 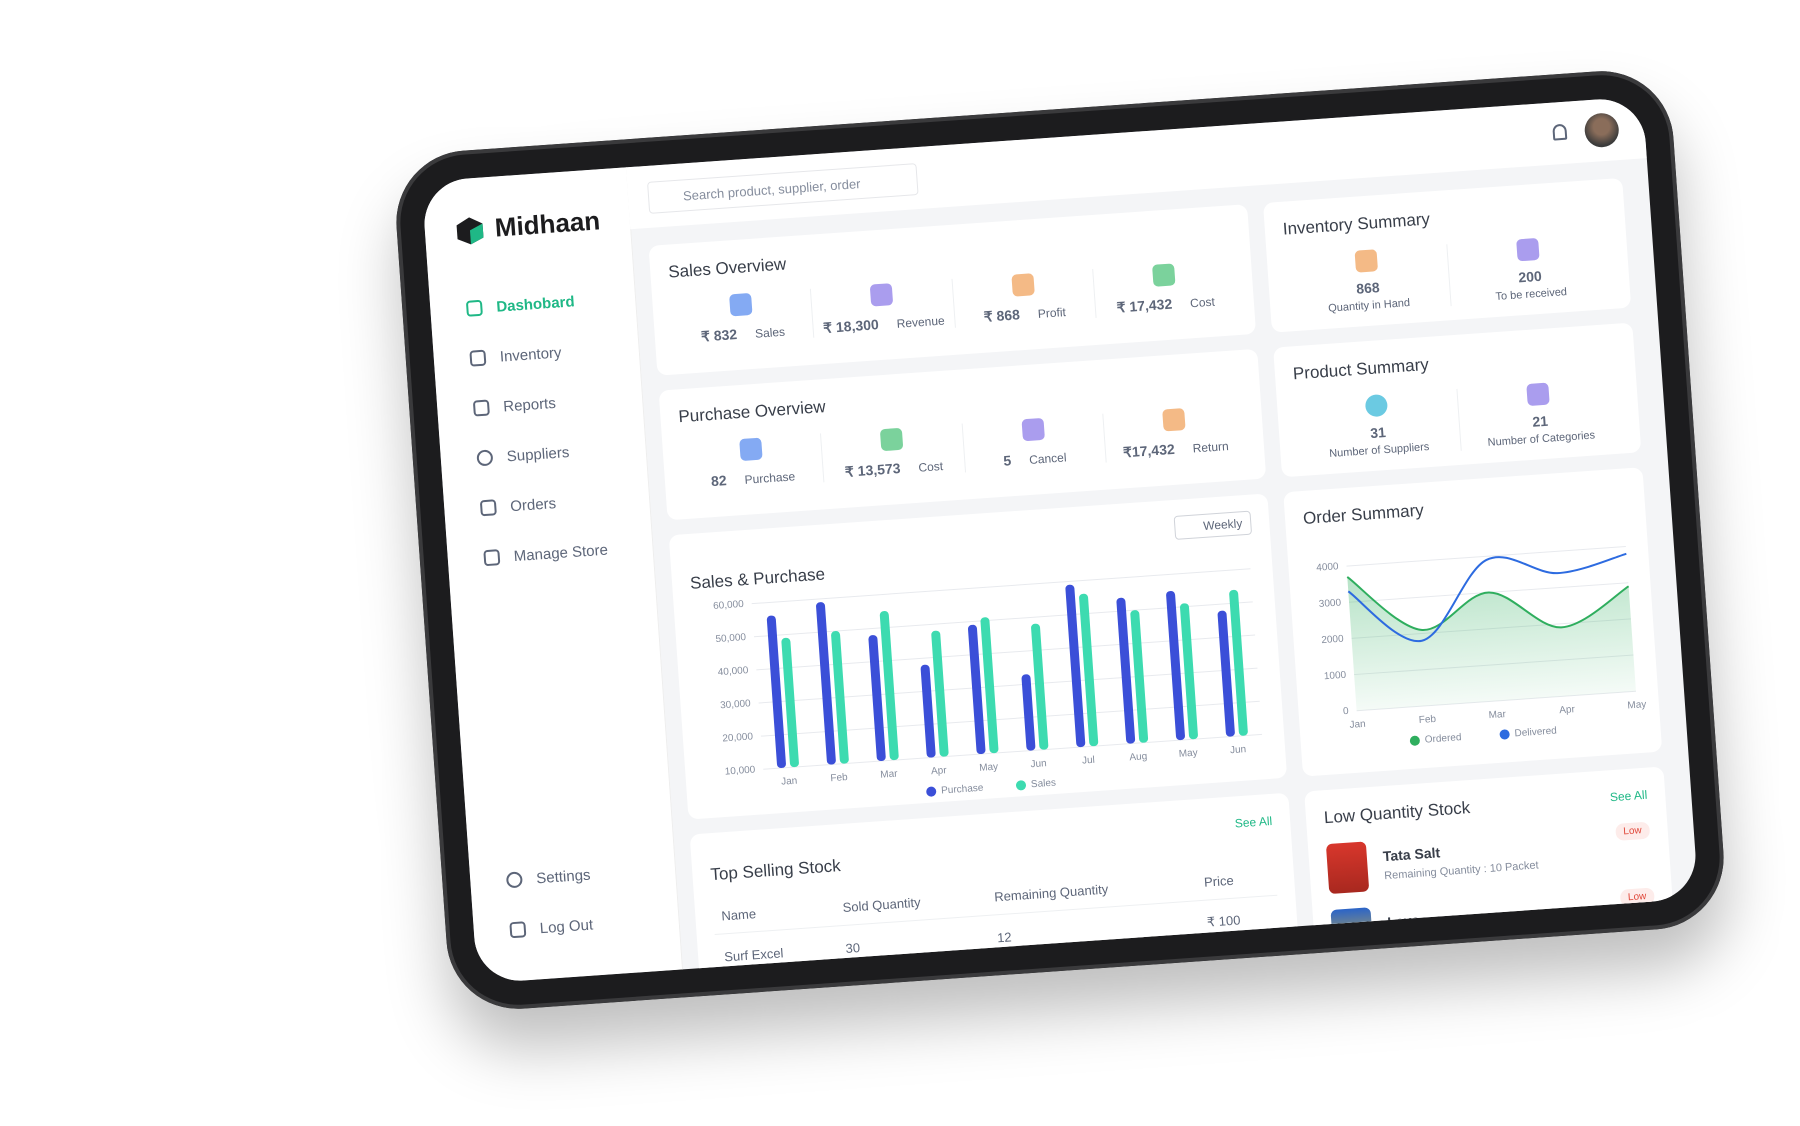 I want to click on product-detail: Remaining Quantity : 10 Packet, so click(x=1461, y=871).